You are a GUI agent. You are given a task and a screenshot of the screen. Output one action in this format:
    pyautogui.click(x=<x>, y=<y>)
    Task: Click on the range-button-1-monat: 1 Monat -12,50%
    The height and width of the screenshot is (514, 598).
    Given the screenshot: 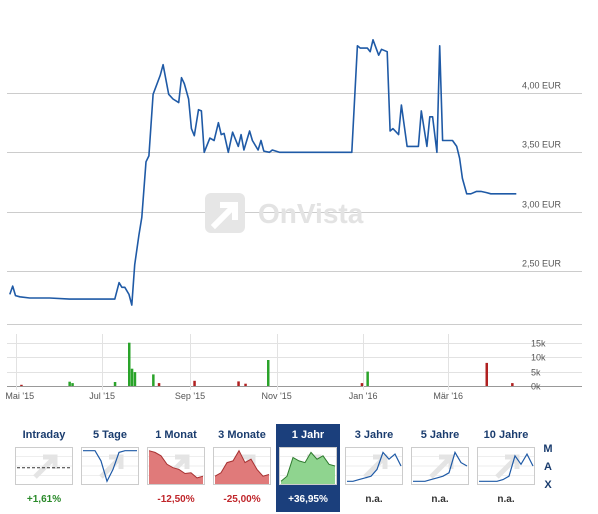 What is the action you would take?
    pyautogui.click(x=176, y=468)
    